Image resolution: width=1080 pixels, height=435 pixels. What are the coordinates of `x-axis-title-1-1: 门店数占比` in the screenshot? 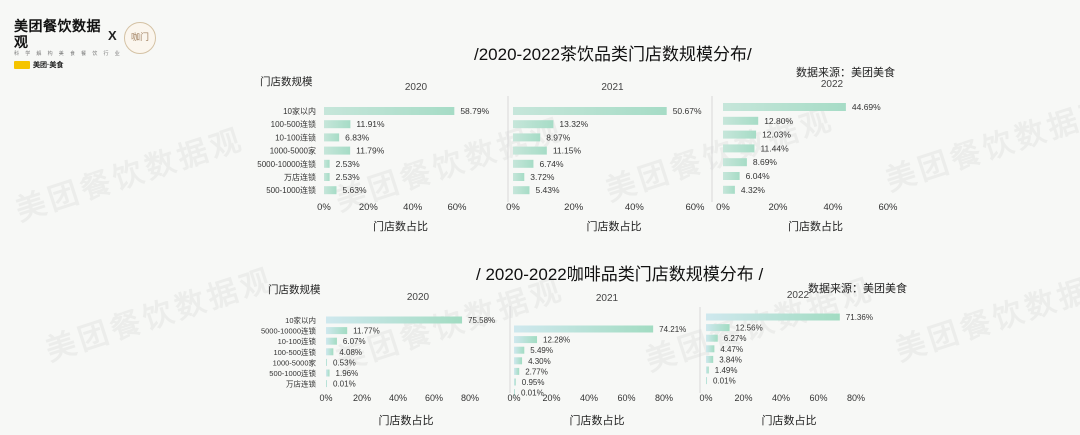 It's located at (597, 420).